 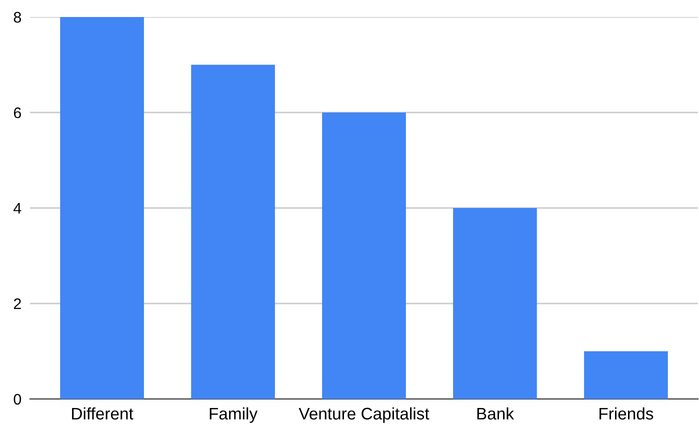 I want to click on y-tick-label: 4, so click(x=18, y=208).